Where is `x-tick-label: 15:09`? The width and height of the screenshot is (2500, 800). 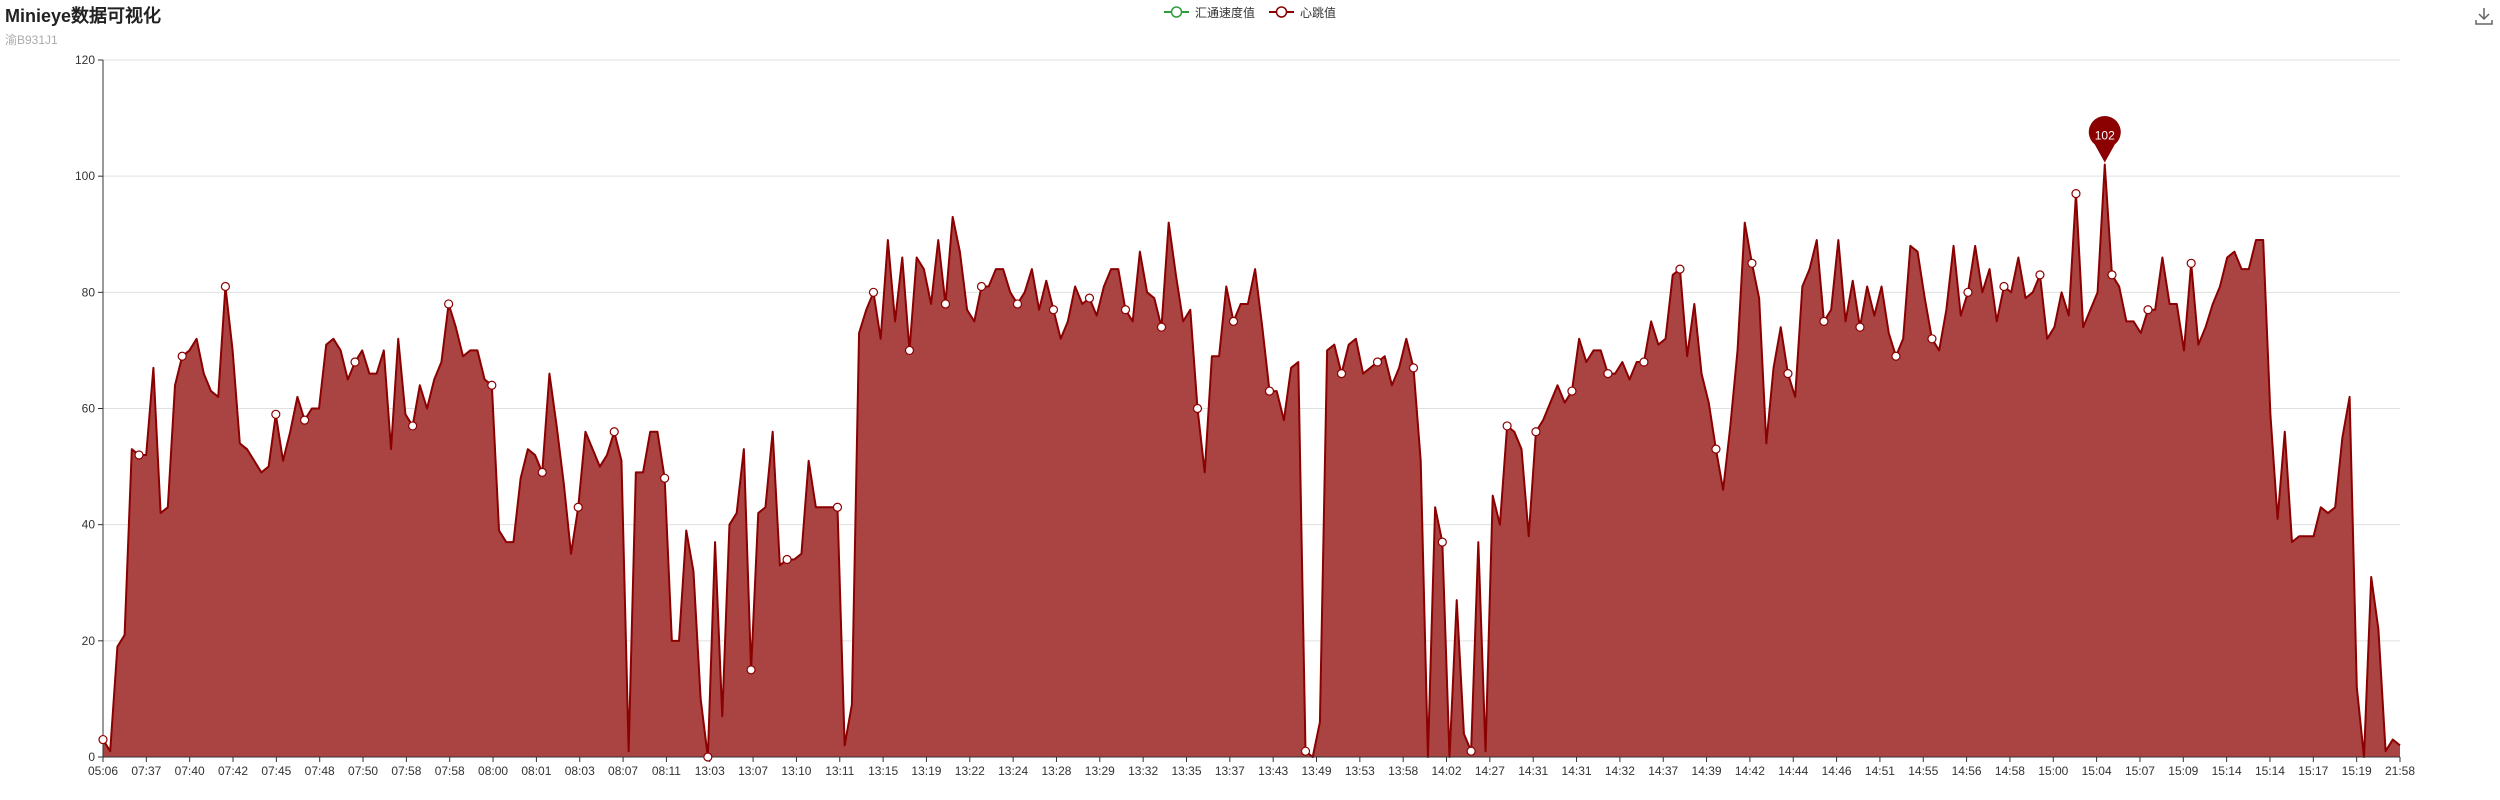
x-tick-label: 15:09 is located at coordinates (2183, 771).